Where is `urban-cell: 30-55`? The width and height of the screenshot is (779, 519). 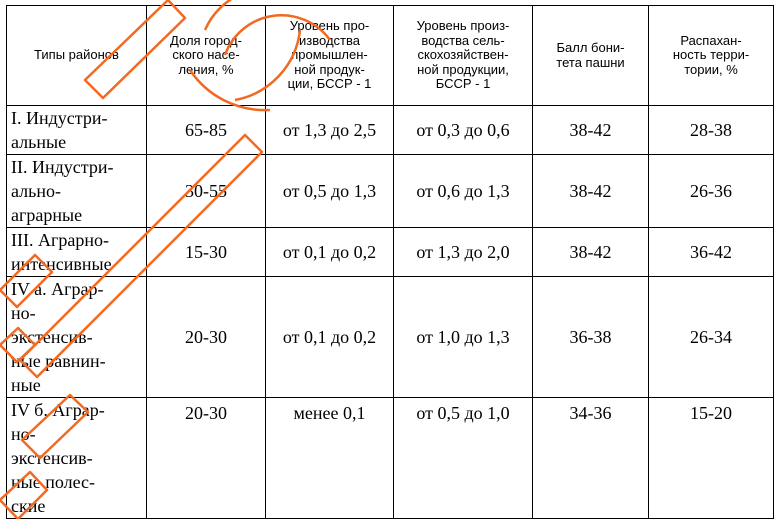
urban-cell: 30-55 is located at coordinates (206, 191).